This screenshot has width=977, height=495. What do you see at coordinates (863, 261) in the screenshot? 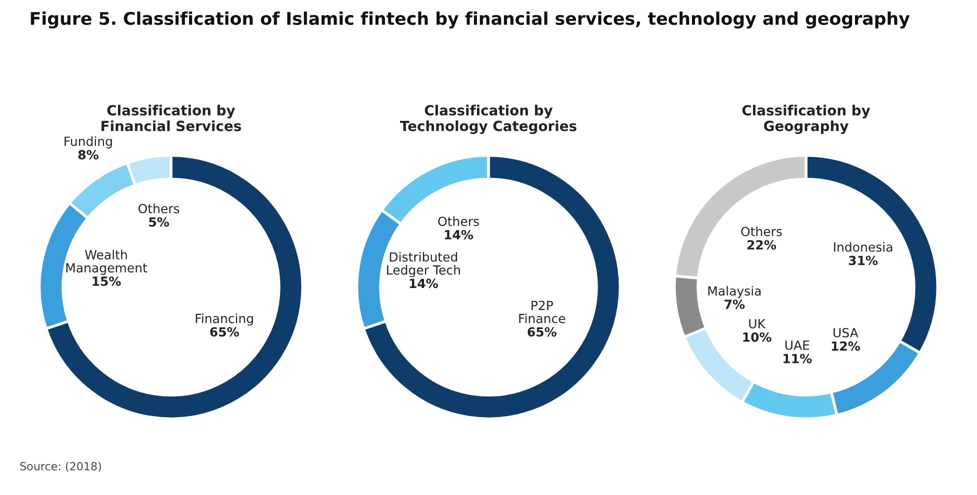
I see `data-label: 31%` at bounding box center [863, 261].